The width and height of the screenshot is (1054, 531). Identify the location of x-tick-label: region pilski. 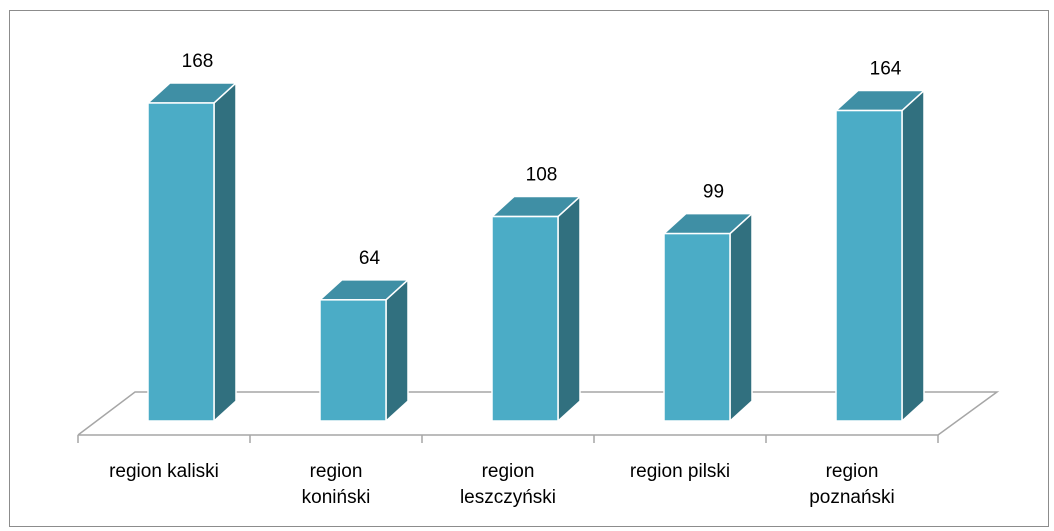
(680, 471).